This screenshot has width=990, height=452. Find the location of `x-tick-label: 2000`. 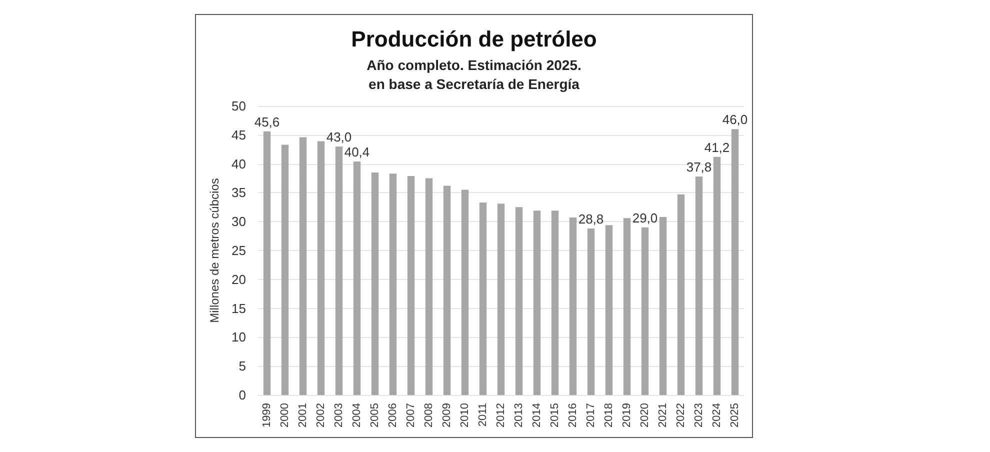

x-tick-label: 2000 is located at coordinates (285, 415).